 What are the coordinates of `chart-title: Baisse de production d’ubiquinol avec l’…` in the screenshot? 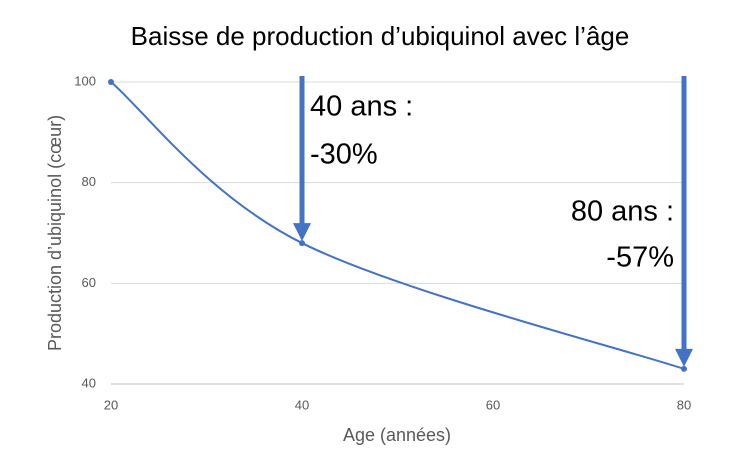 It's located at (380, 36).